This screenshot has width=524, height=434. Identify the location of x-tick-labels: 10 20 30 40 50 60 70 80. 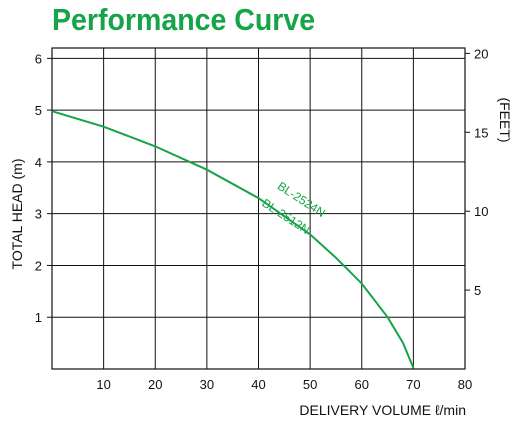
(284, 384).